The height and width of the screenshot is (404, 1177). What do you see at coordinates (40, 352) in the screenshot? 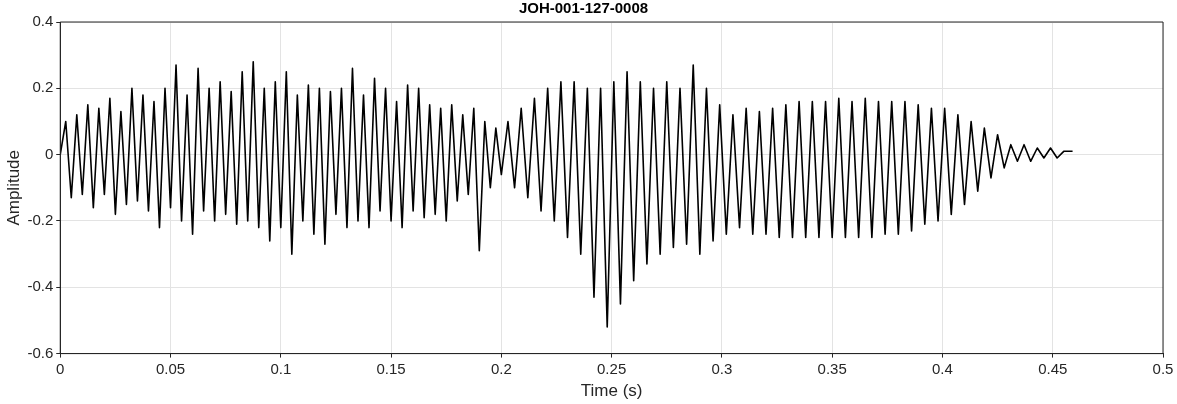
I see `y-tick-label: -0.6` at bounding box center [40, 352].